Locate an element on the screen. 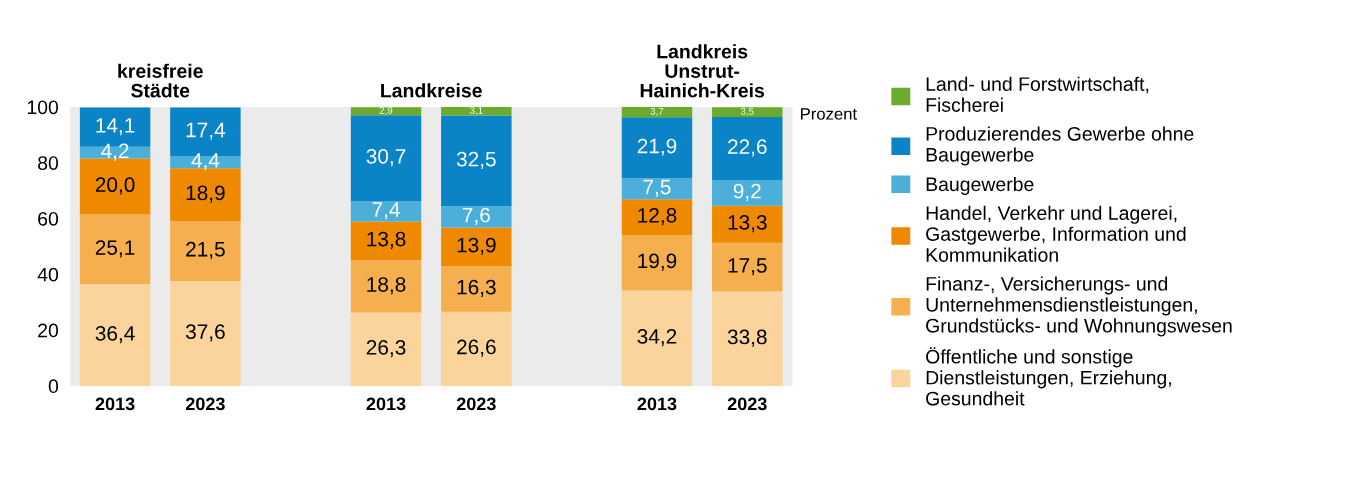  y-tick-label: 80 is located at coordinates (48, 163).